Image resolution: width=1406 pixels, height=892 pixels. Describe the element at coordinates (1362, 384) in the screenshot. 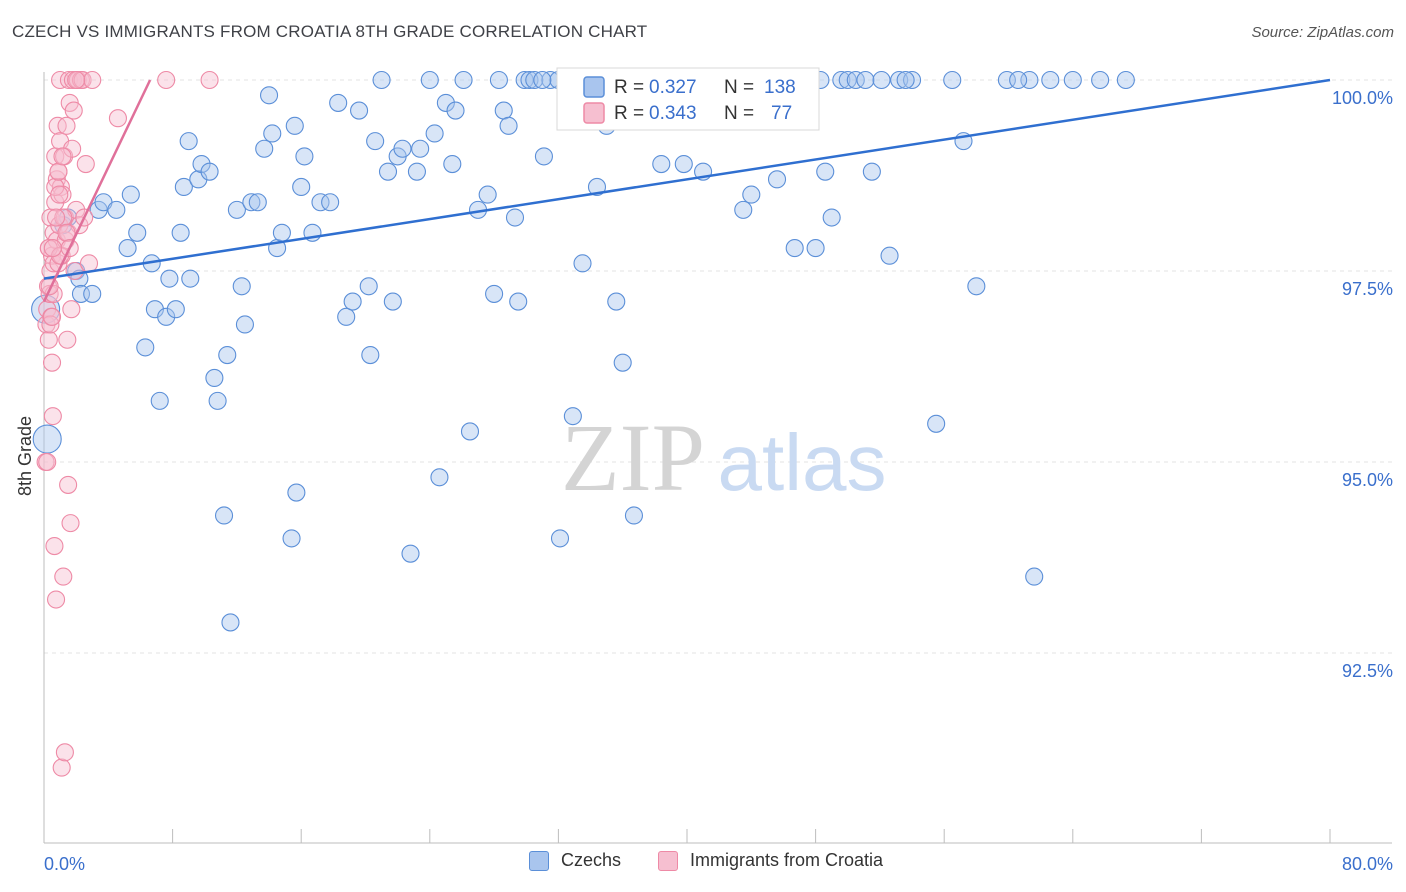

I see `y-tick-labels: 92.5% 95.0% 97.5% 100.0%` at that location.